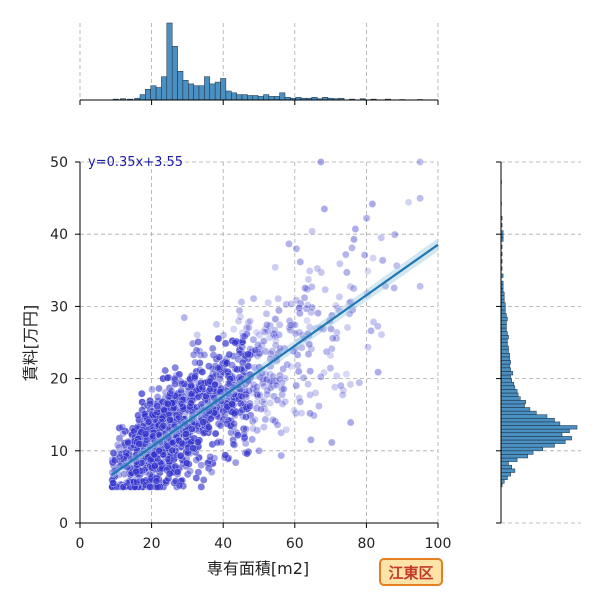 Image resolution: width=600 pixels, height=600 pixels. What do you see at coordinates (537, 342) in the screenshot?
I see `marginal-y-histogram` at bounding box center [537, 342].